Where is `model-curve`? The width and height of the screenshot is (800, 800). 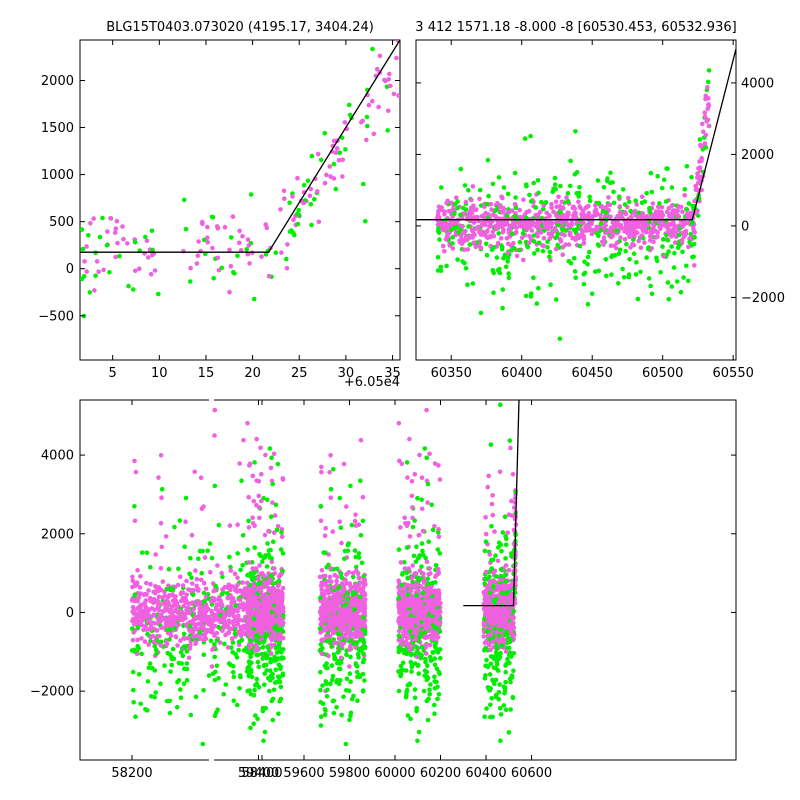 model-curve is located at coordinates (240, 146).